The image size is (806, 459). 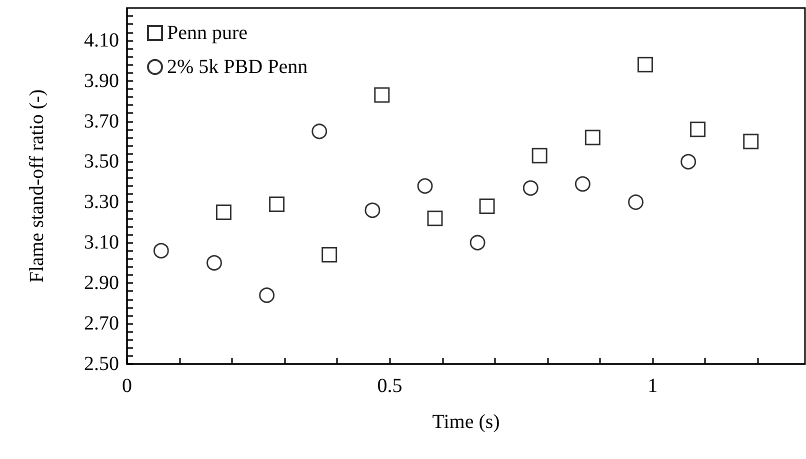 What do you see at coordinates (207, 33) in the screenshot?
I see `legend-label: Penn pure` at bounding box center [207, 33].